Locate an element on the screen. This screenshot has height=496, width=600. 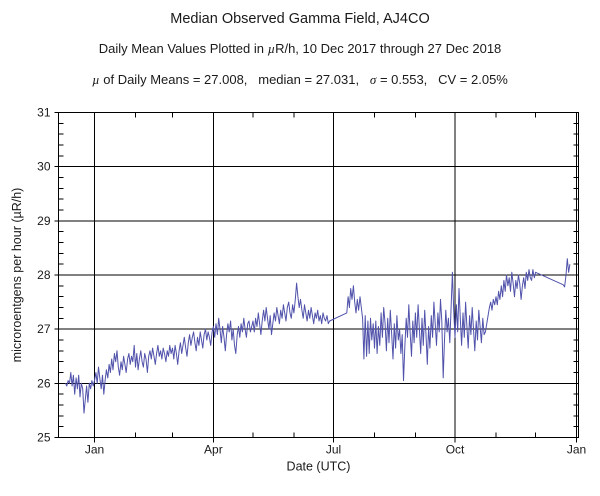
x-tick-labels: Jan Apr Jul Oct Jan is located at coordinates (335, 450).